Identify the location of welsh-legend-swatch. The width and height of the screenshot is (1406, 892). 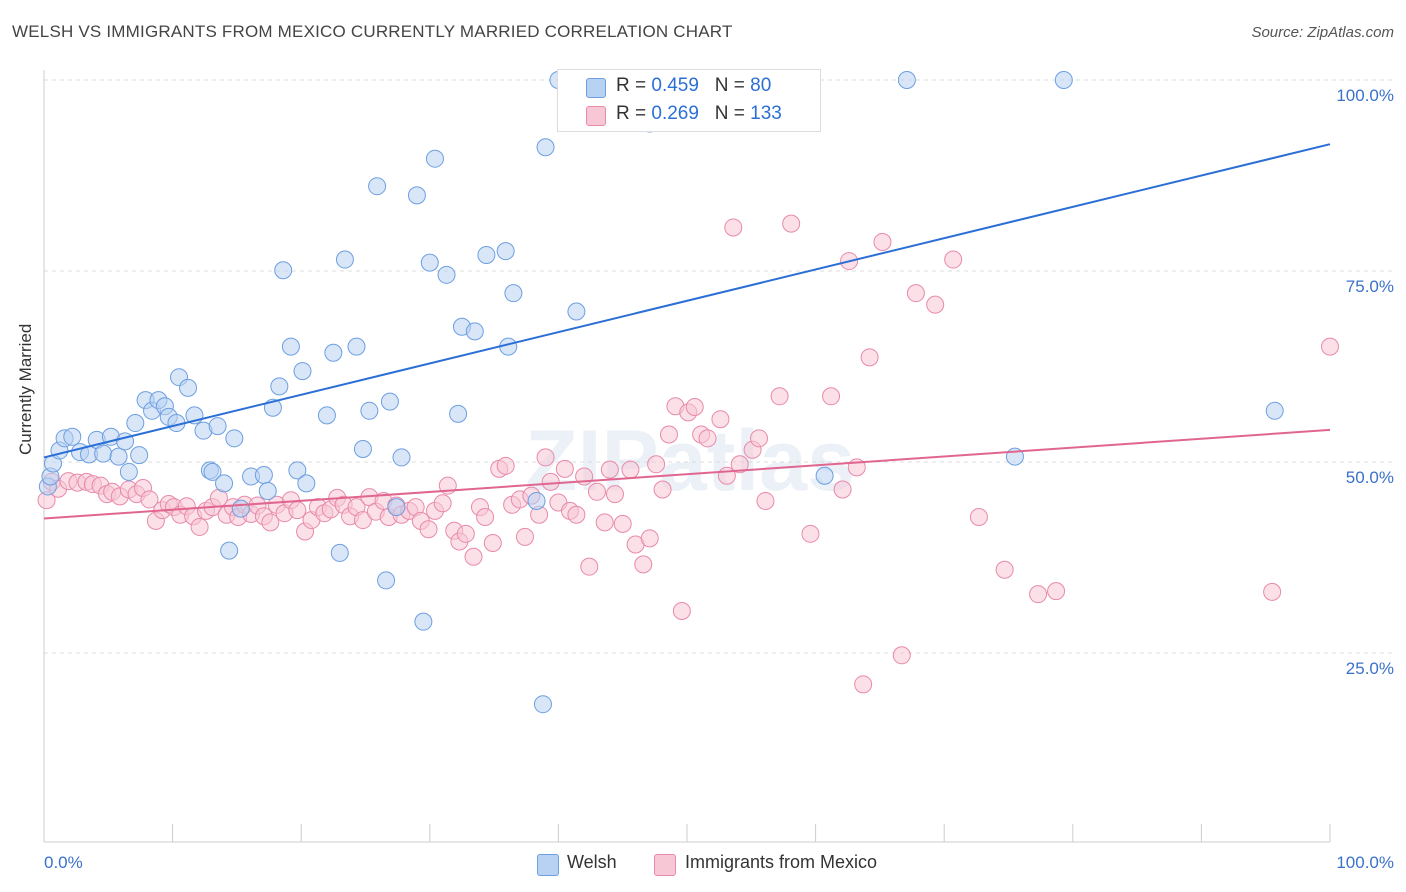
(548, 865).